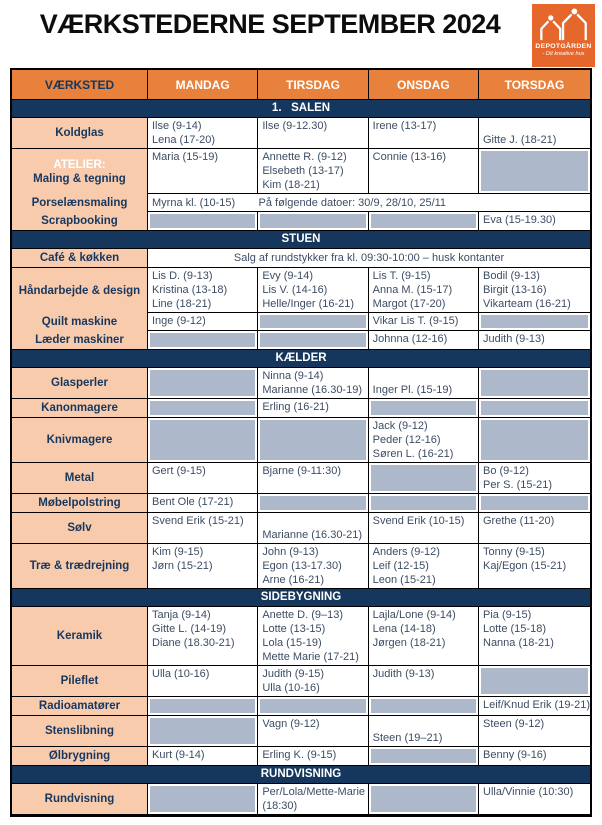  Describe the element at coordinates (506, 471) in the screenshot. I see `schedule-entry: Bo (9-12)` at that location.